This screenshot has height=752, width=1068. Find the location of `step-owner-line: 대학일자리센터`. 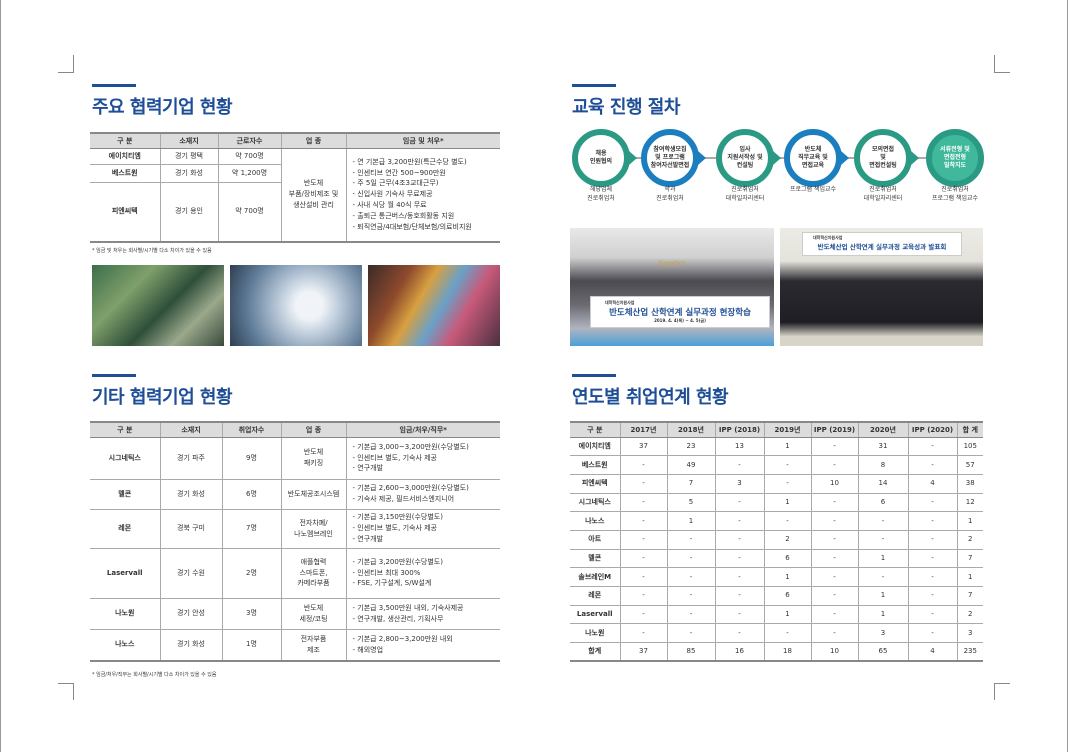

step-owner-line: 대학일자리센터 is located at coordinates (745, 198).